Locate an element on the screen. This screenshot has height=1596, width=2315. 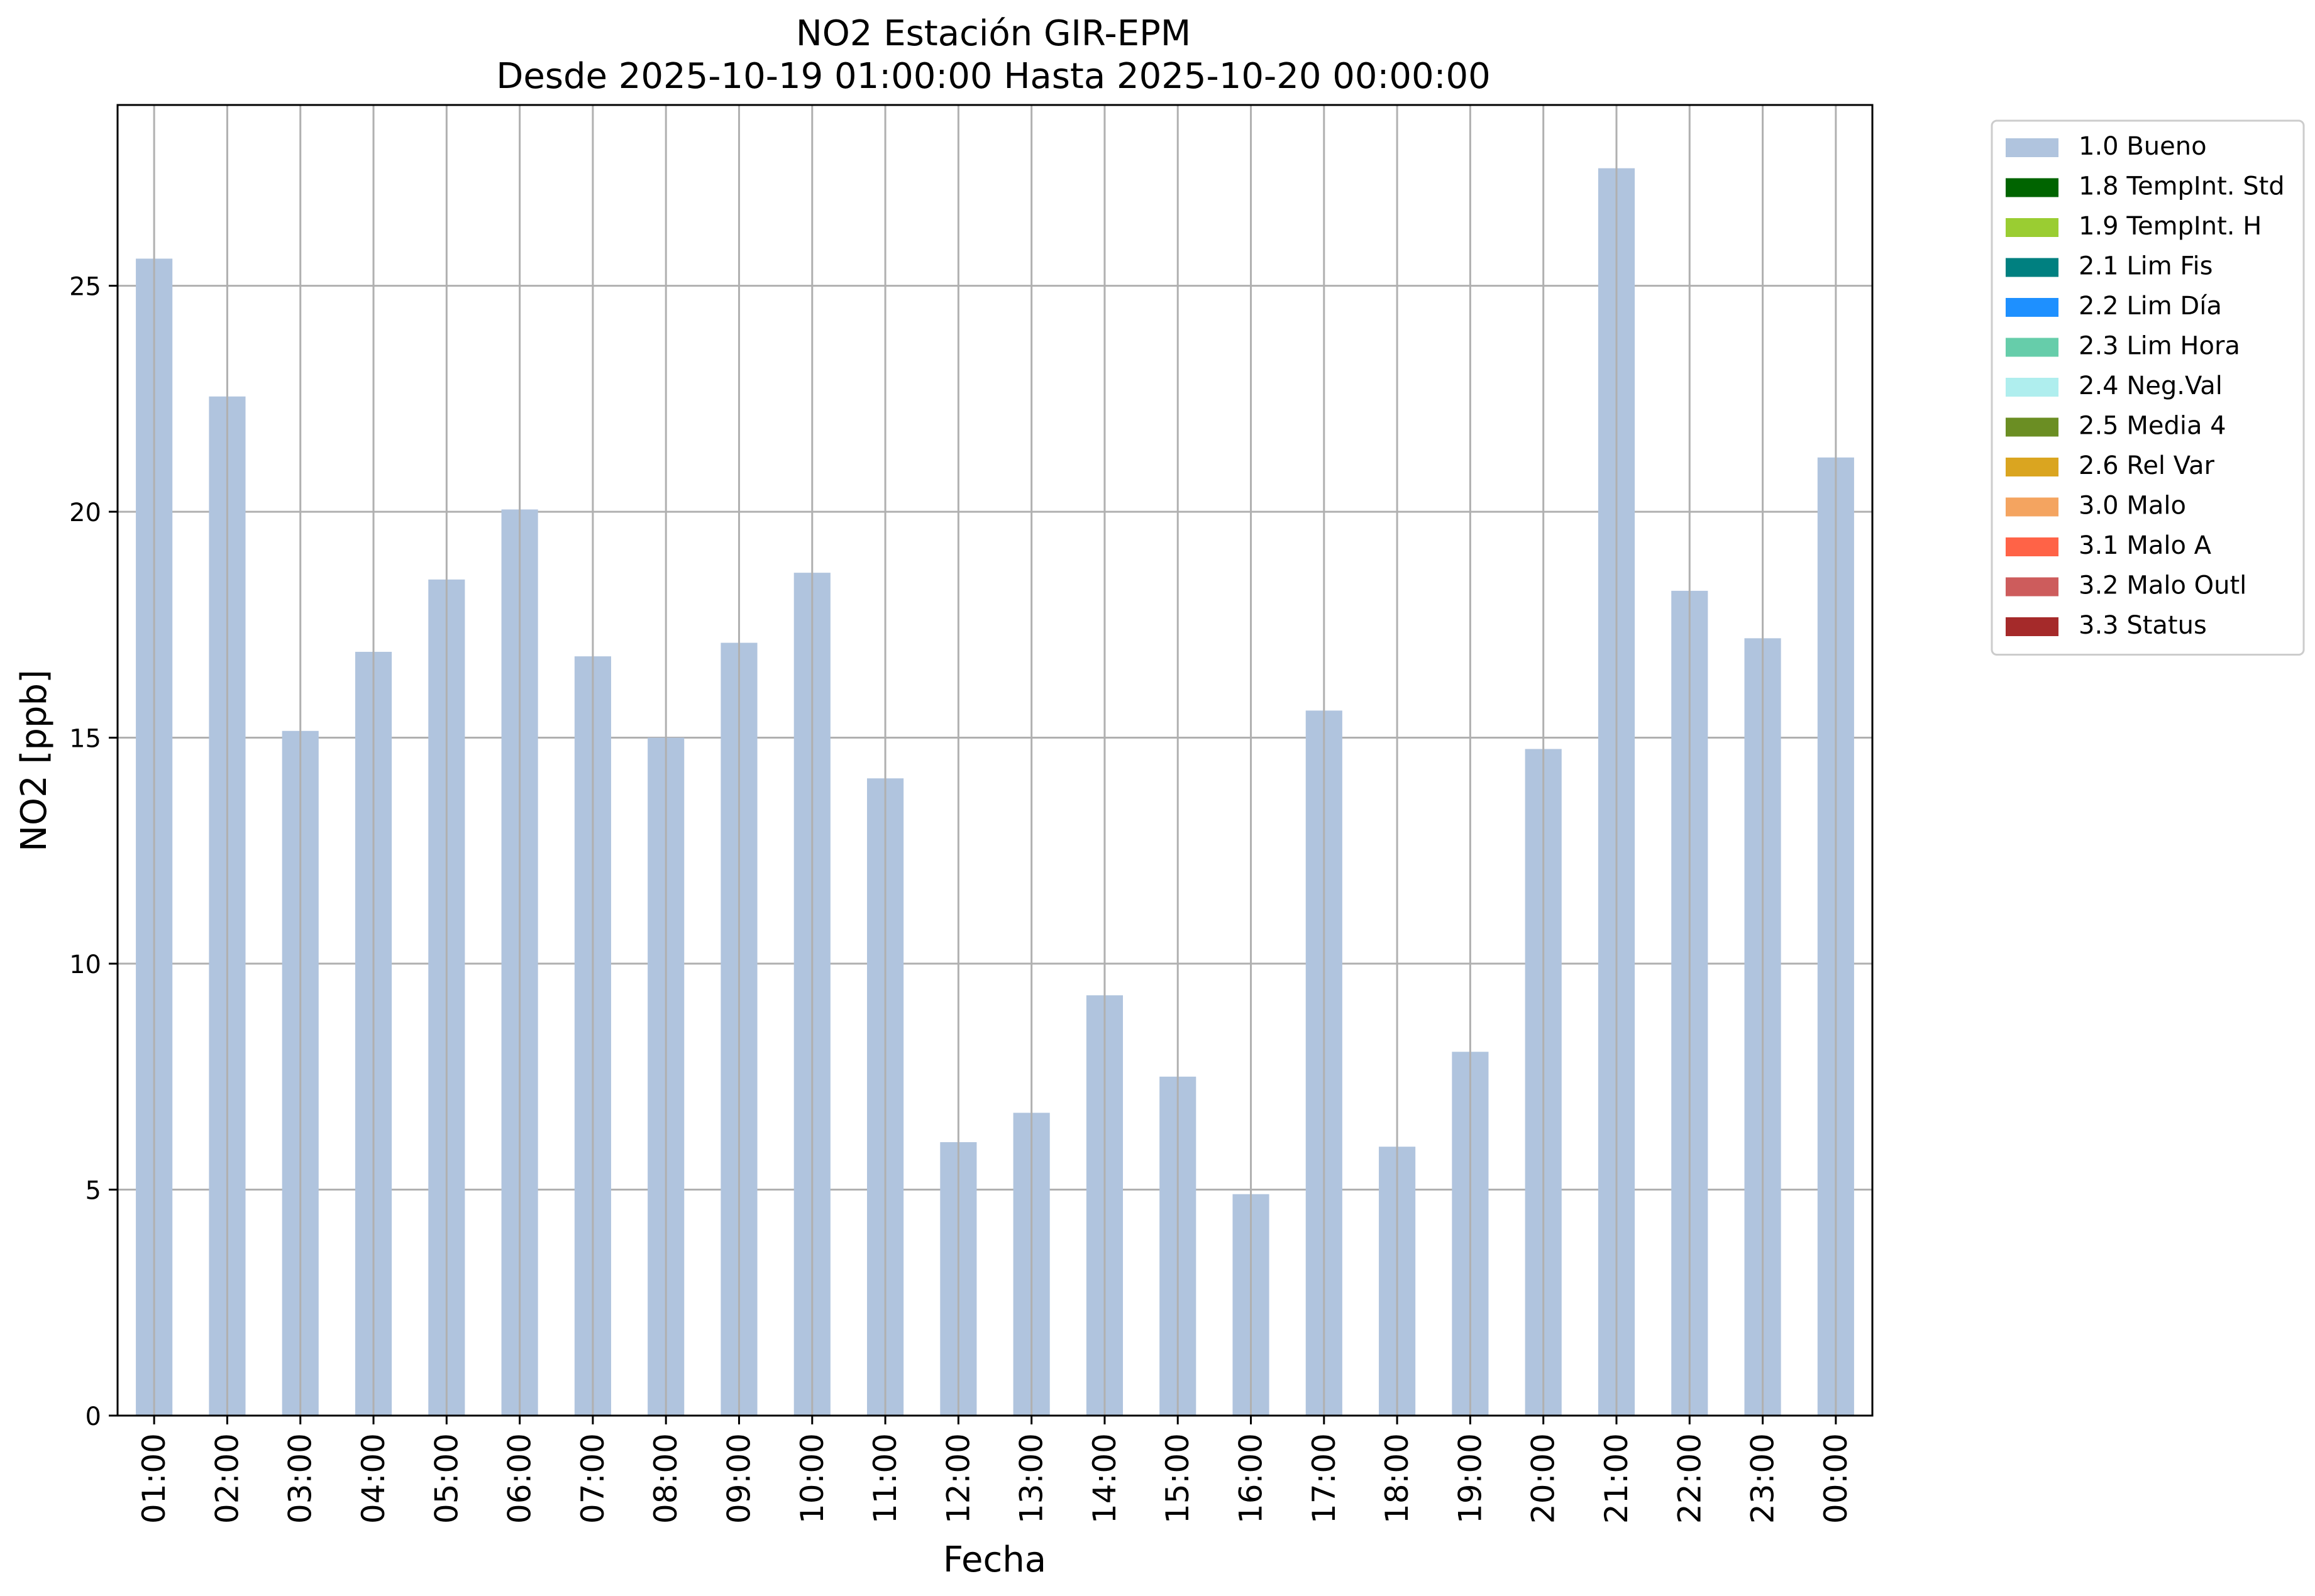
legend-label: 3.1 Malo A is located at coordinates (2145, 545).